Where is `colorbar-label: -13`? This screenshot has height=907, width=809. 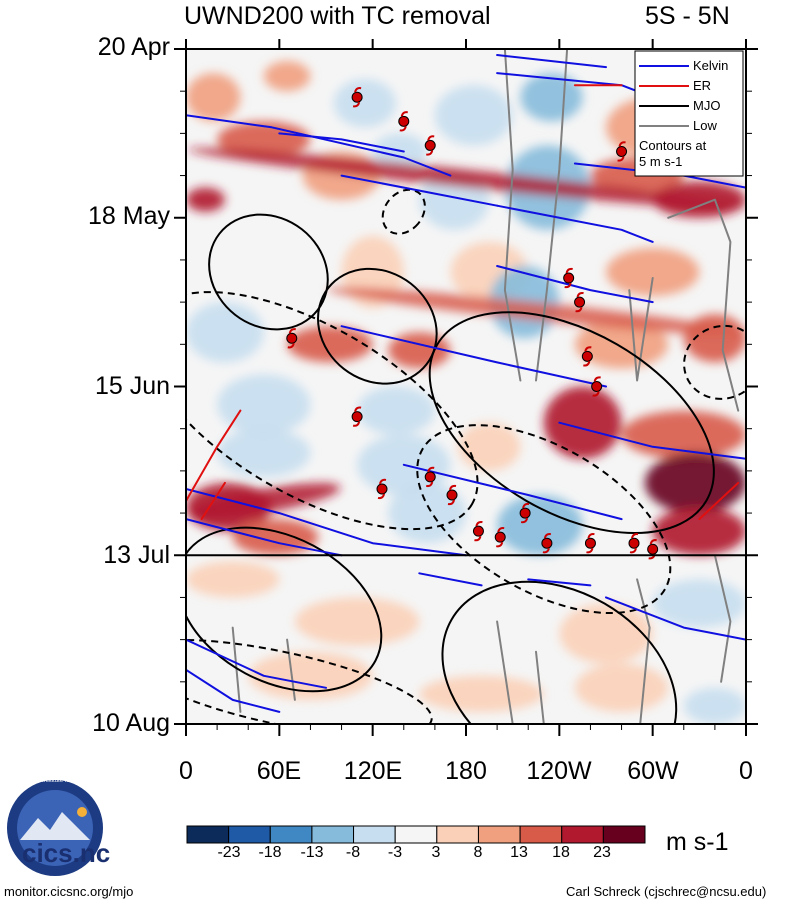 colorbar-label: -13 is located at coordinates (312, 852).